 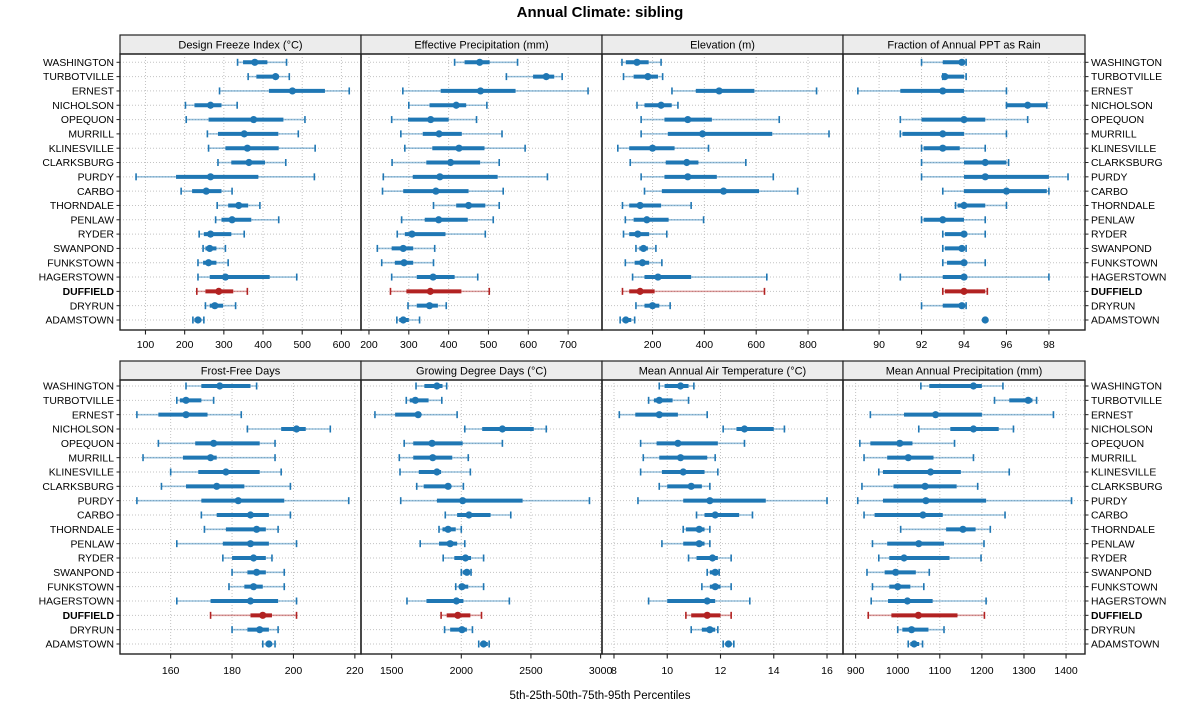 I want to click on strip-label: Effective Precipitation (mm), so click(x=481, y=46).